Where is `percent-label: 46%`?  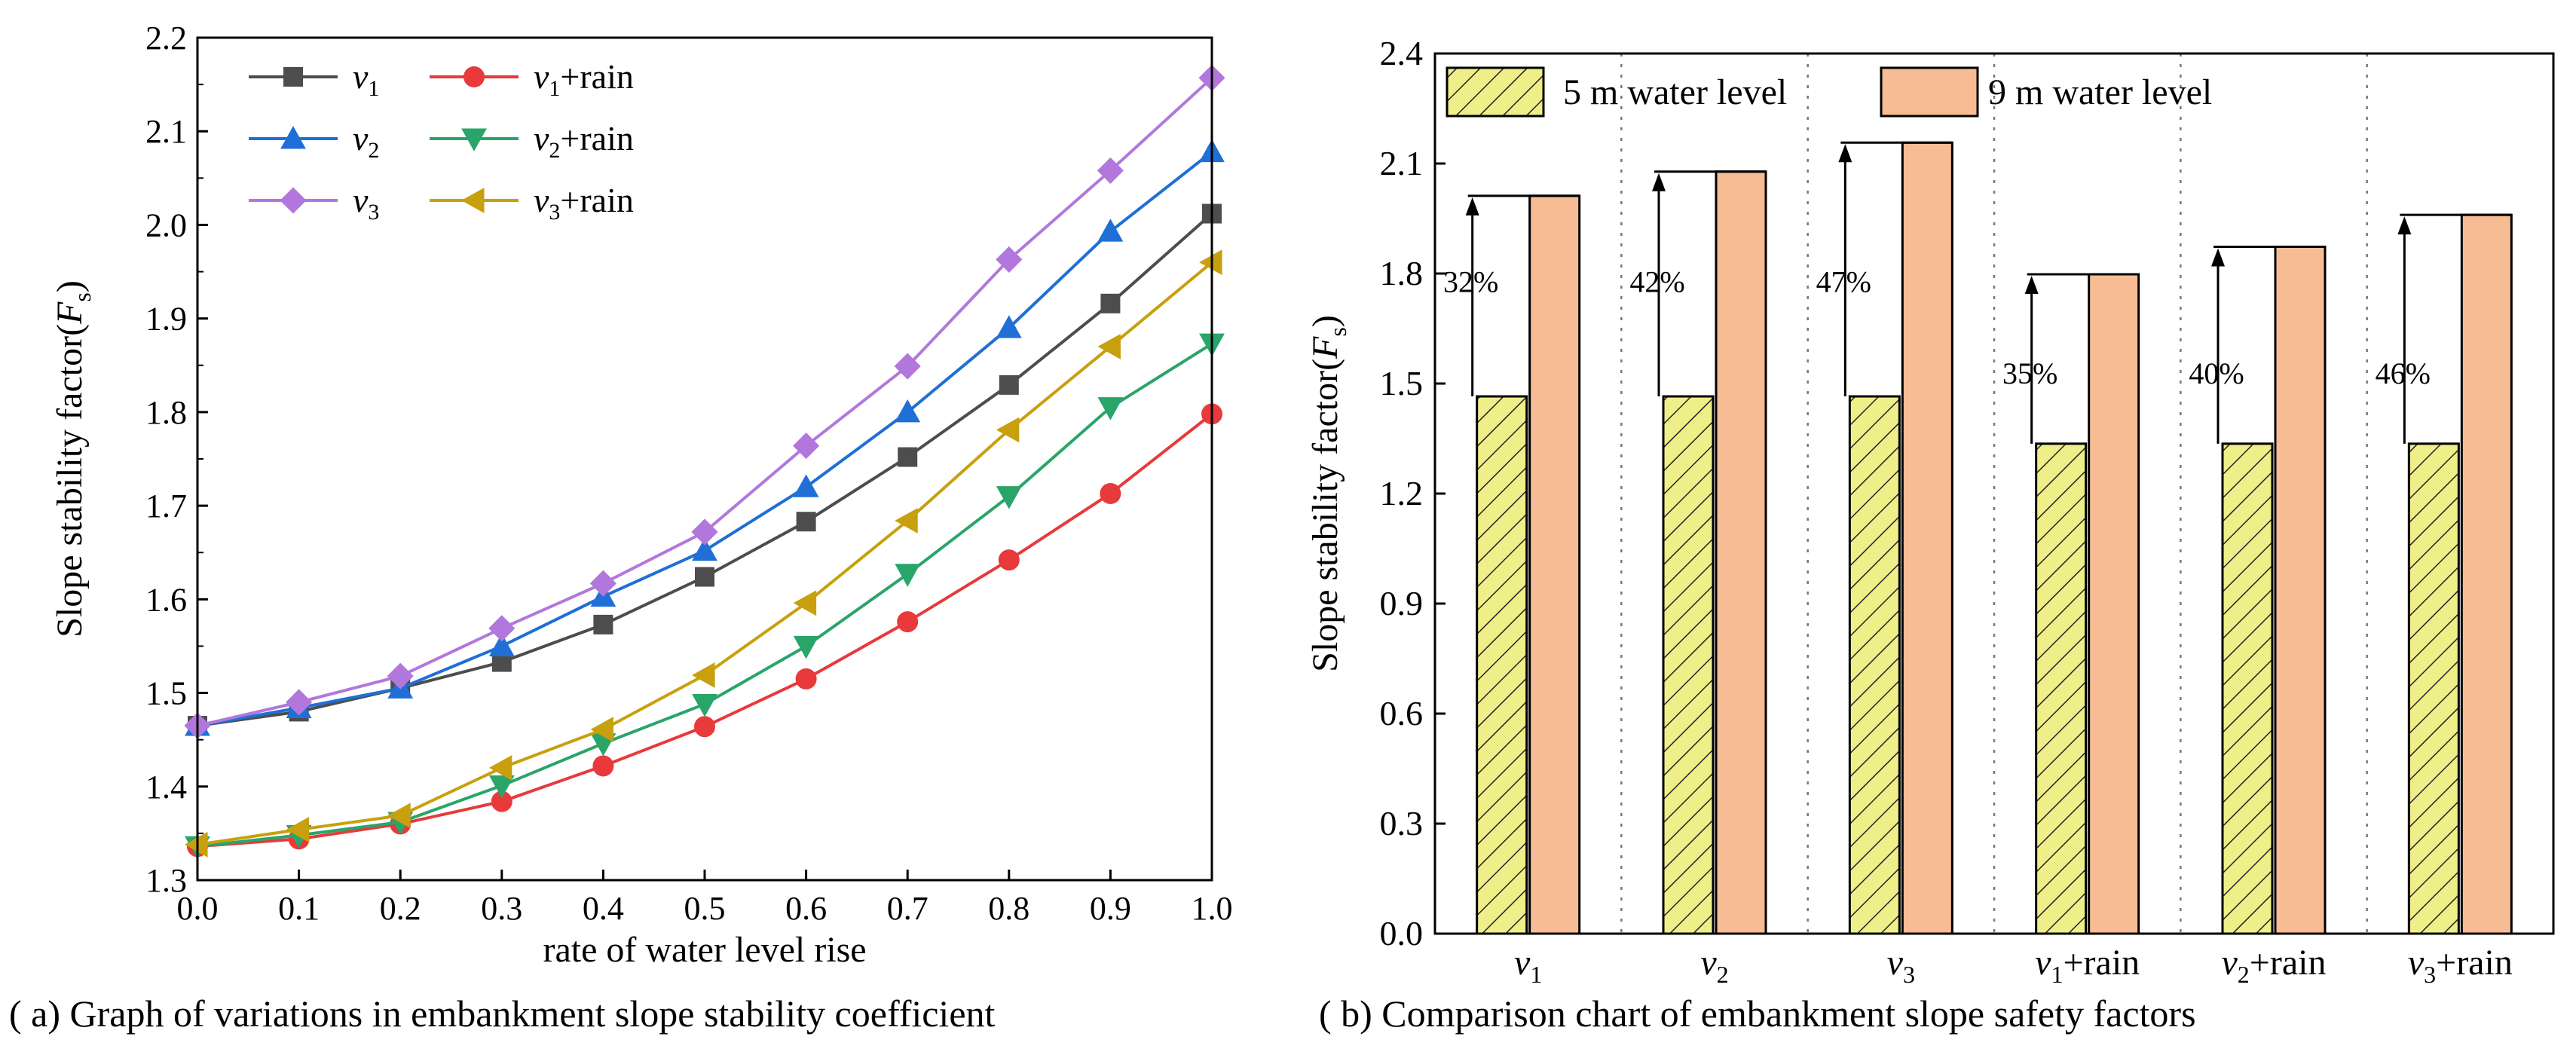
percent-label: 46% is located at coordinates (2403, 373).